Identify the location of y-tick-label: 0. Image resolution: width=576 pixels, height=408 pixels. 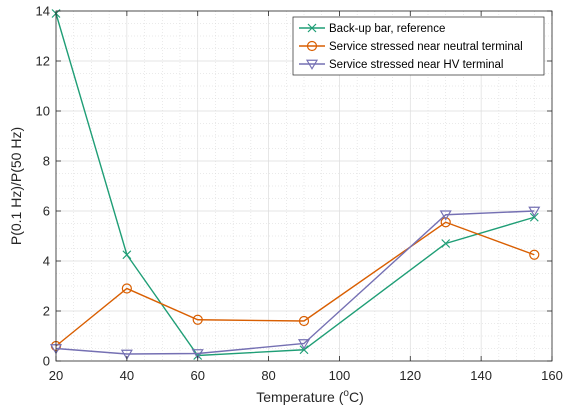
(46, 361).